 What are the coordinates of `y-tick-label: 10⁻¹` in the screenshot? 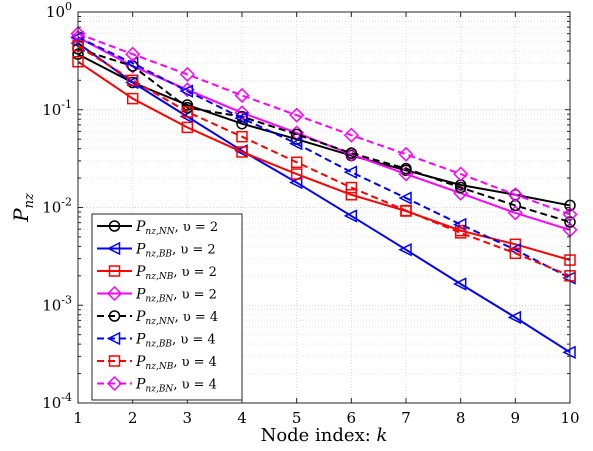 It's located at (57, 108).